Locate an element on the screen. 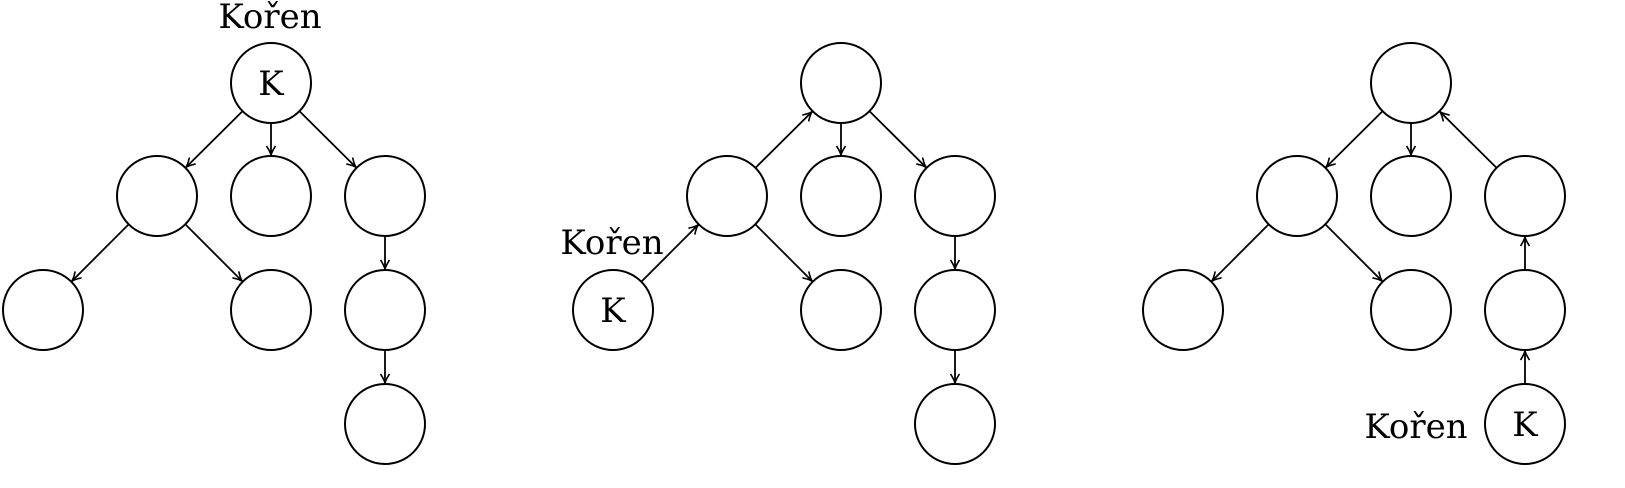 The height and width of the screenshot is (488, 1625). root-caption-tree-1: Kořen is located at coordinates (269, 18).